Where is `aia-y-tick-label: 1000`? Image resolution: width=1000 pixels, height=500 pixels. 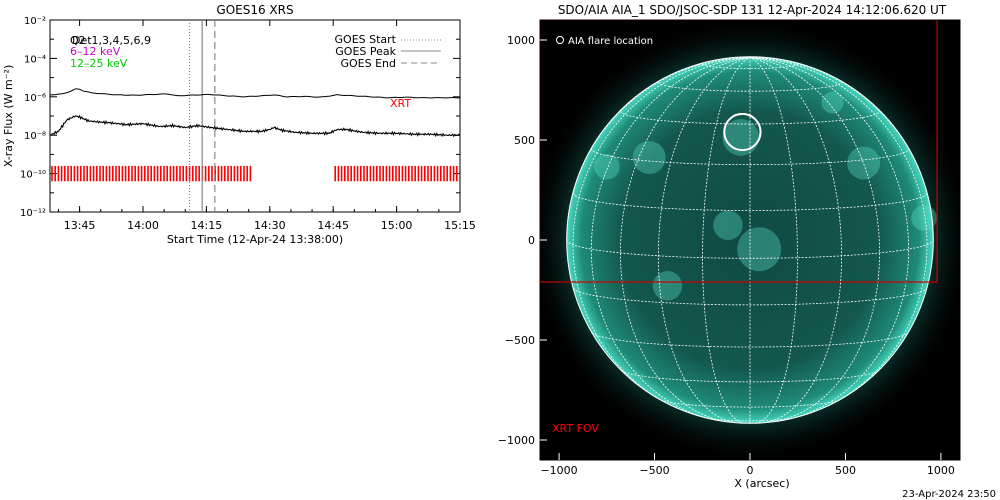
aia-y-tick-label: 1000 is located at coordinates (521, 40).